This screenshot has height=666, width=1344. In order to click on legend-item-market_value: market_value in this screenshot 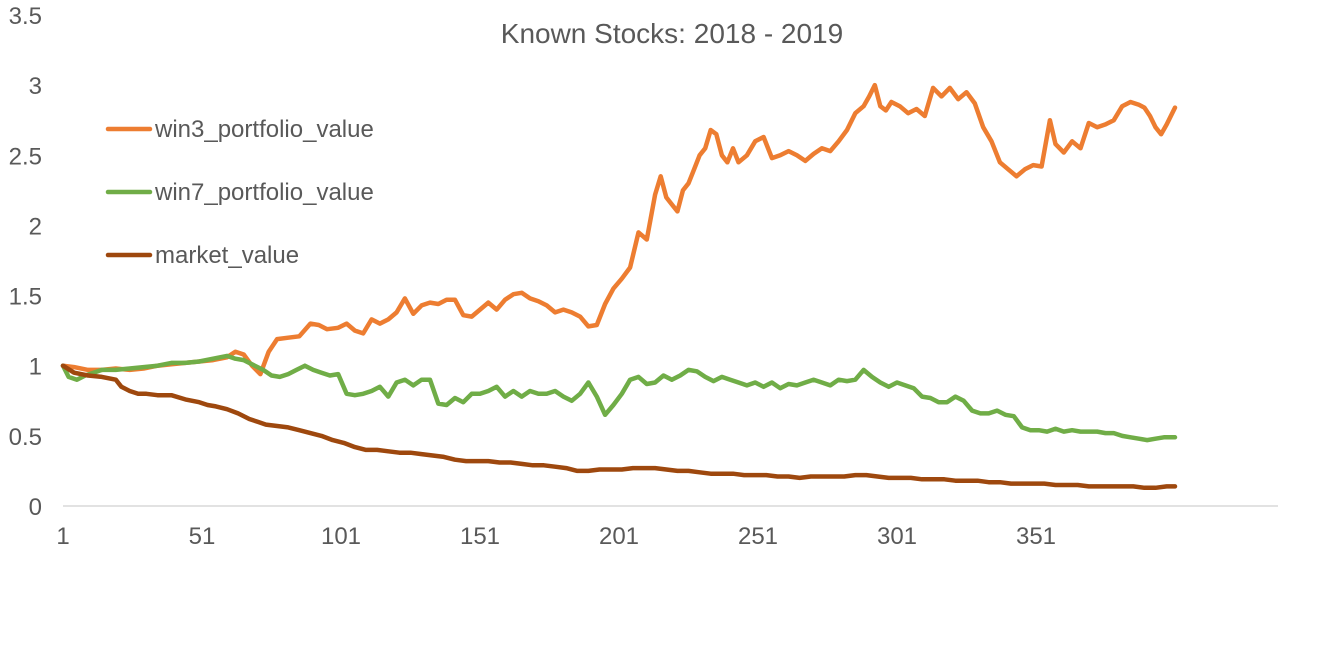, I will do `click(202, 255)`.